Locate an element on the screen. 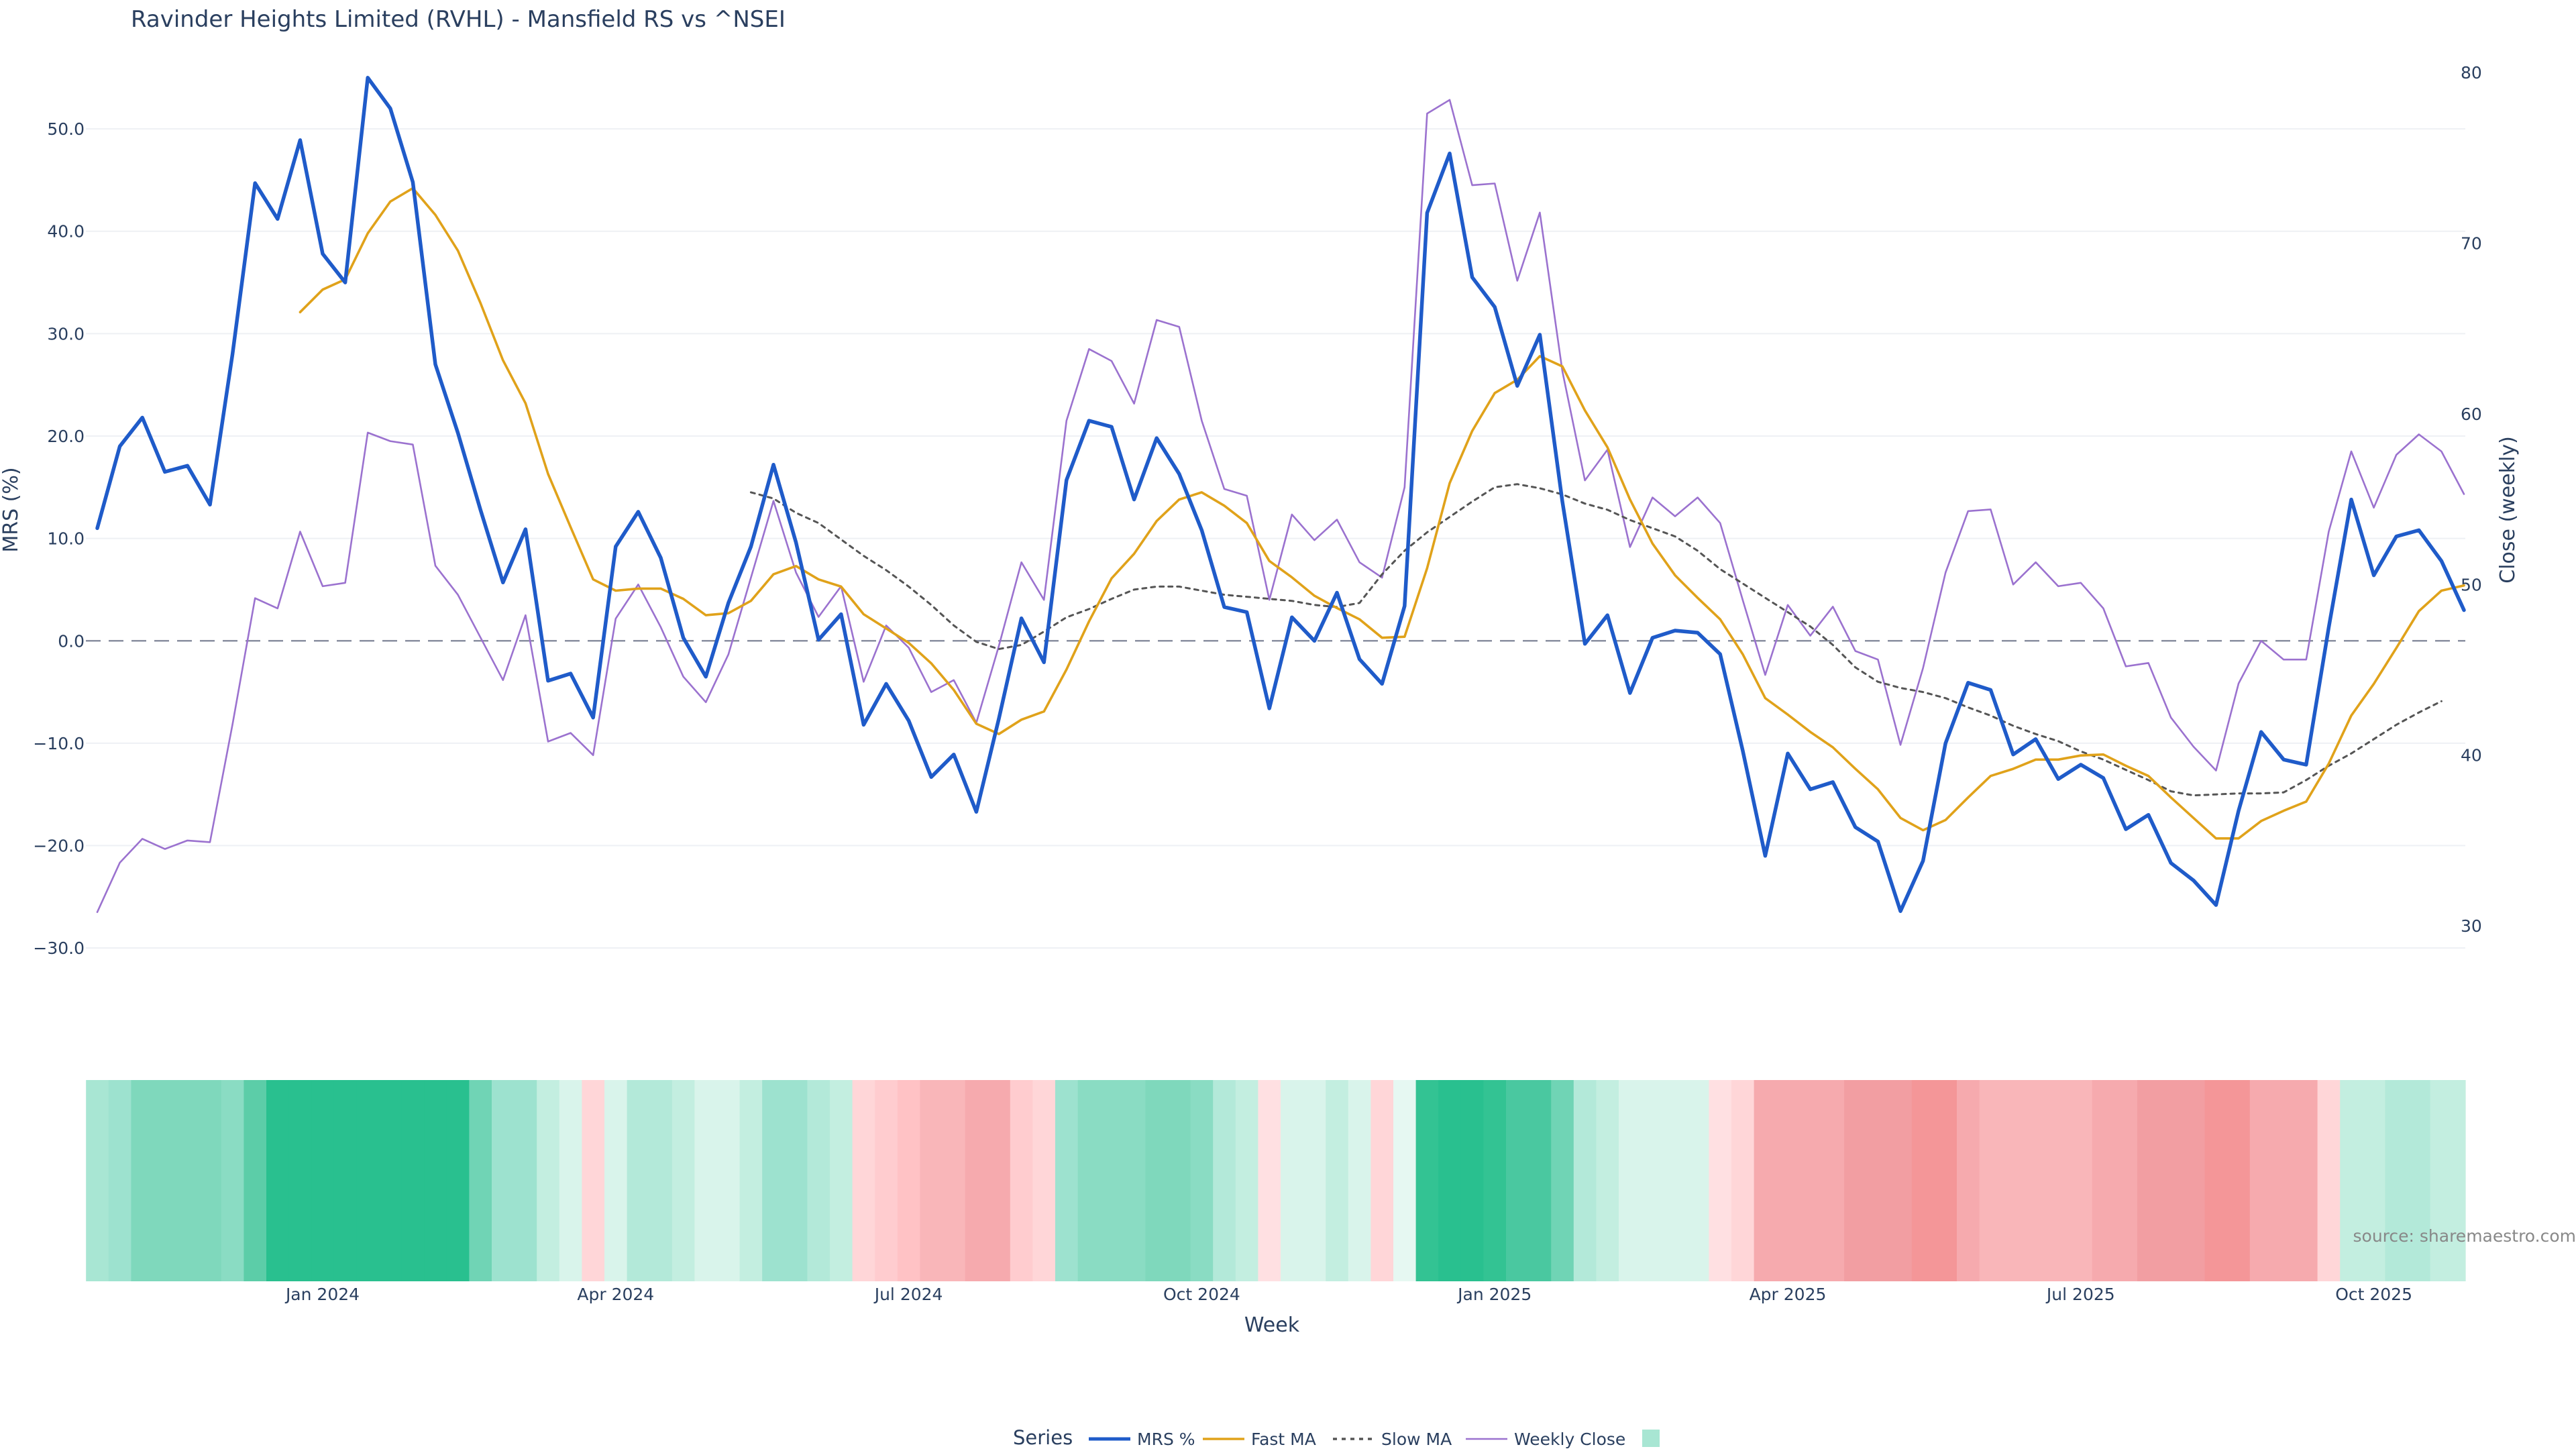  y-left-tick-label: 40.0 is located at coordinates (66, 231).